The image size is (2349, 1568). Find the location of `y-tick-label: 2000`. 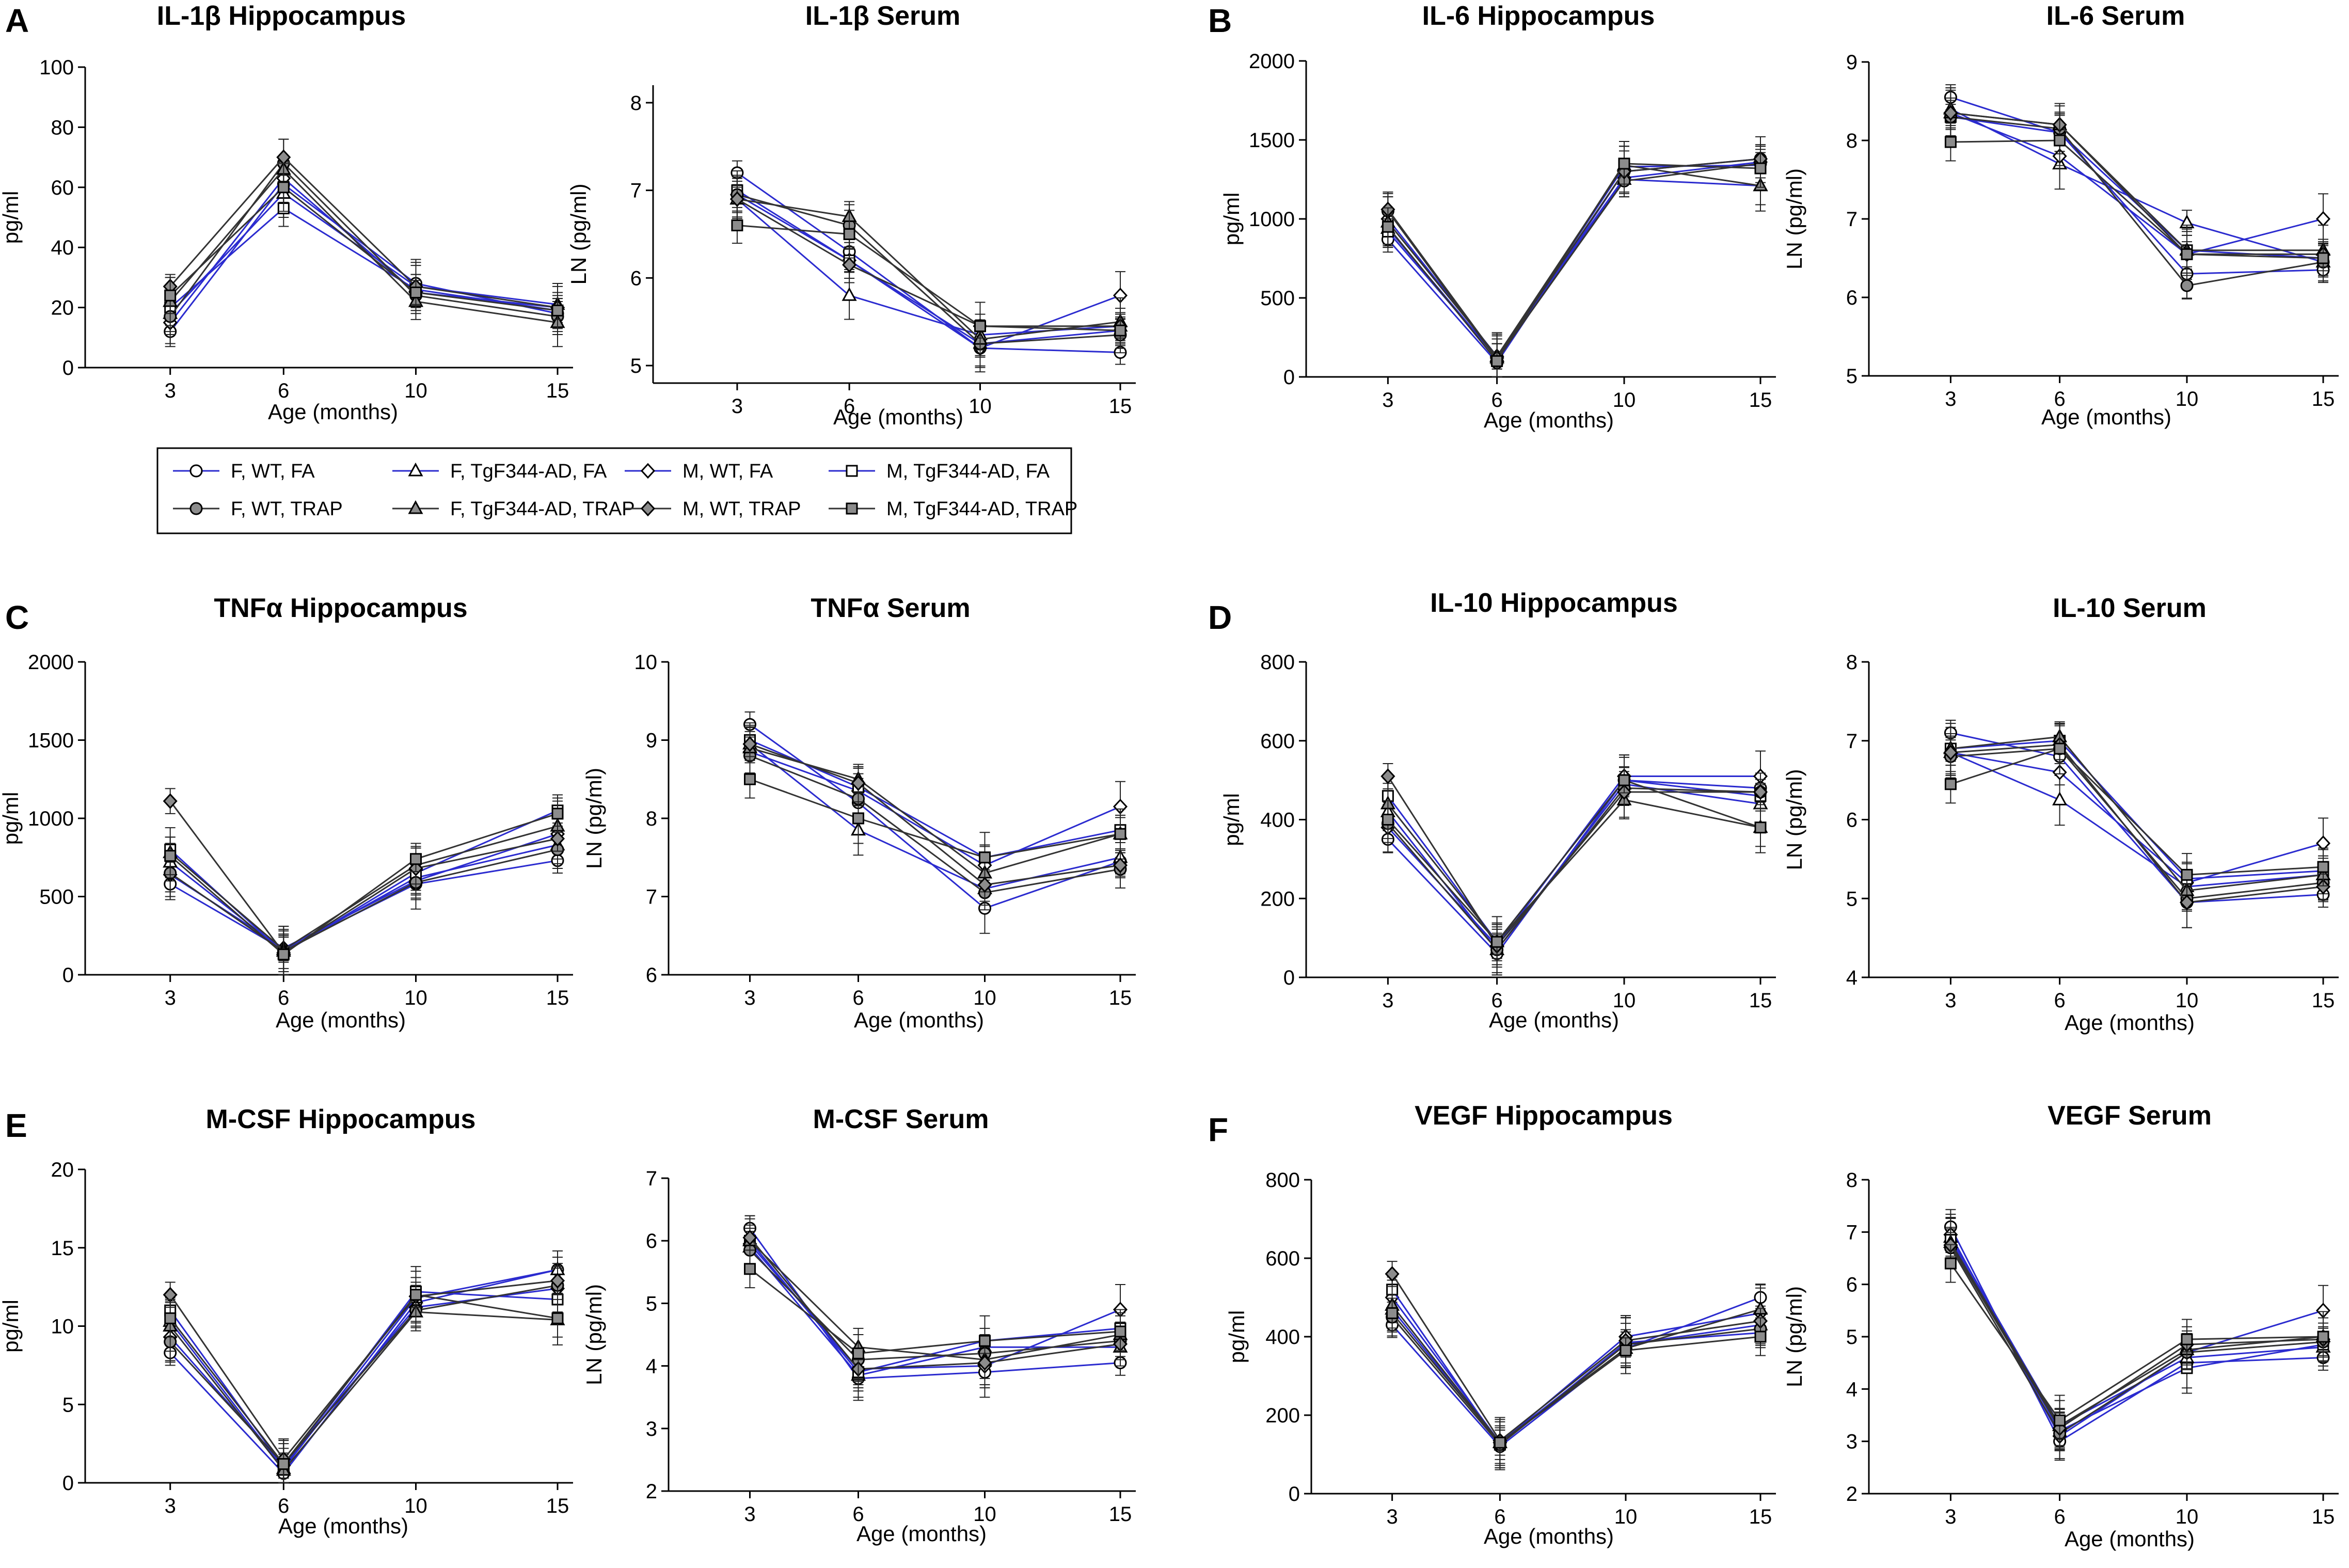

y-tick-label: 2000 is located at coordinates (51, 662).